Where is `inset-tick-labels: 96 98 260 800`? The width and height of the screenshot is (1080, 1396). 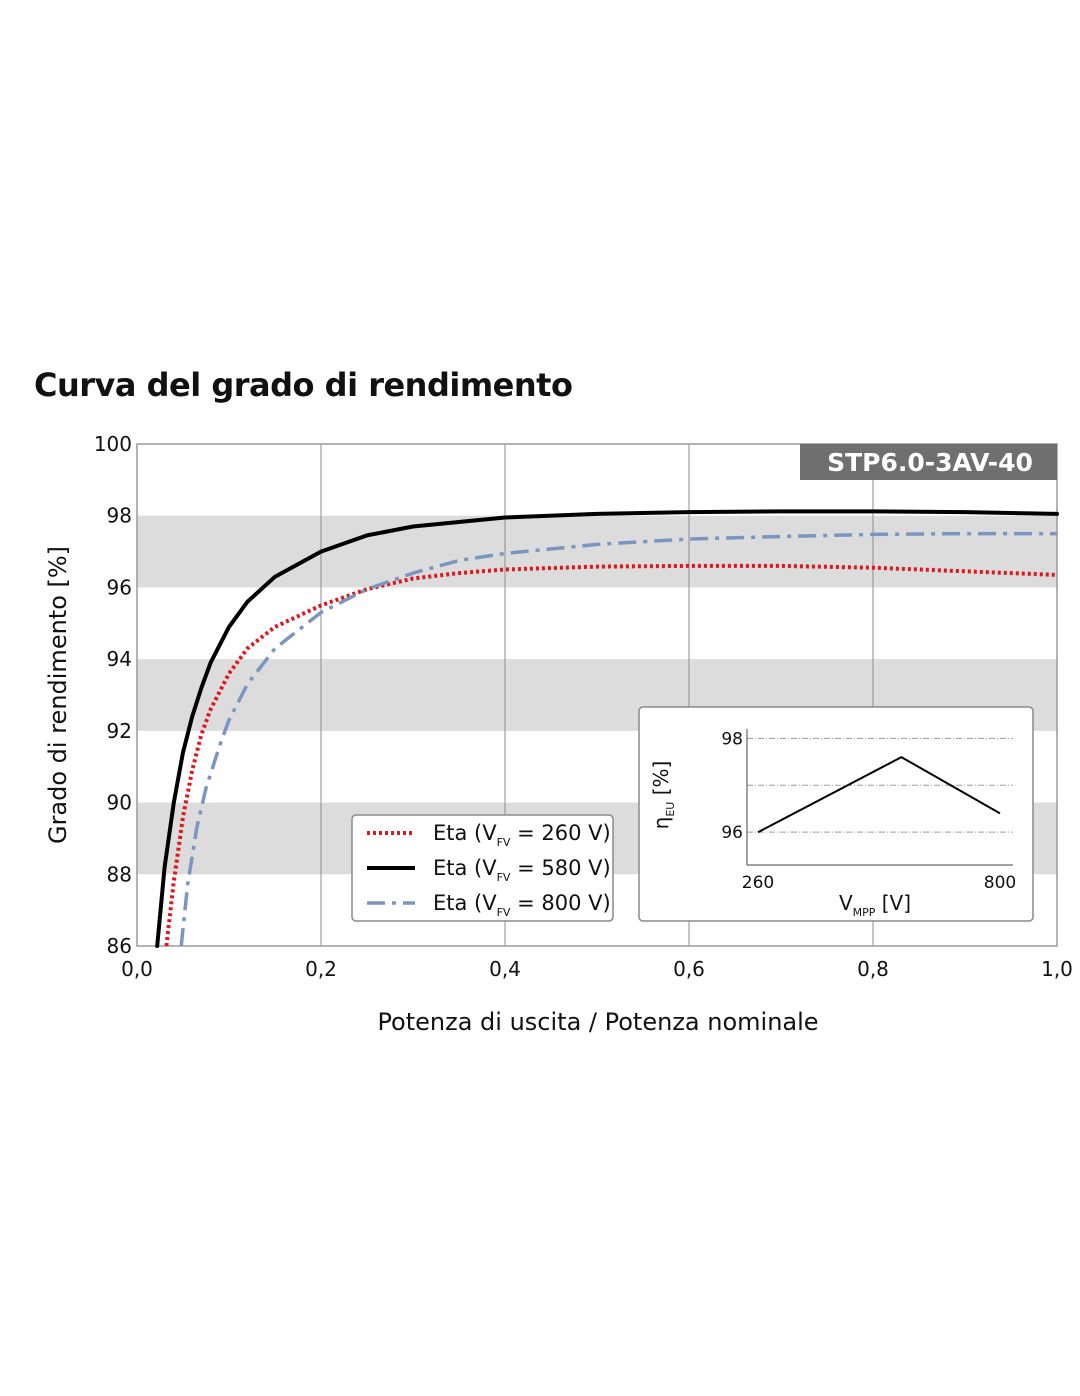 inset-tick-labels: 96 98 260 800 is located at coordinates (868, 811).